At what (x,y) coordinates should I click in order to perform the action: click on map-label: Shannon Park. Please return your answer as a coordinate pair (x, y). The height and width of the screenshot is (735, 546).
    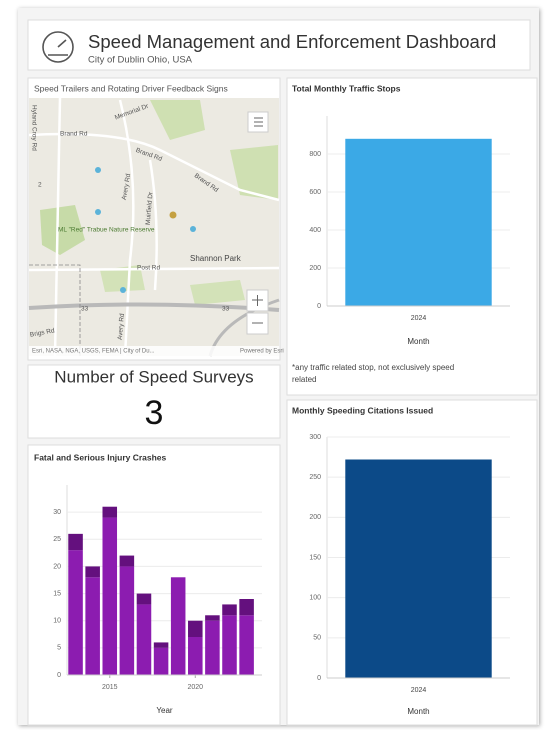
    Looking at the image, I should click on (216, 258).